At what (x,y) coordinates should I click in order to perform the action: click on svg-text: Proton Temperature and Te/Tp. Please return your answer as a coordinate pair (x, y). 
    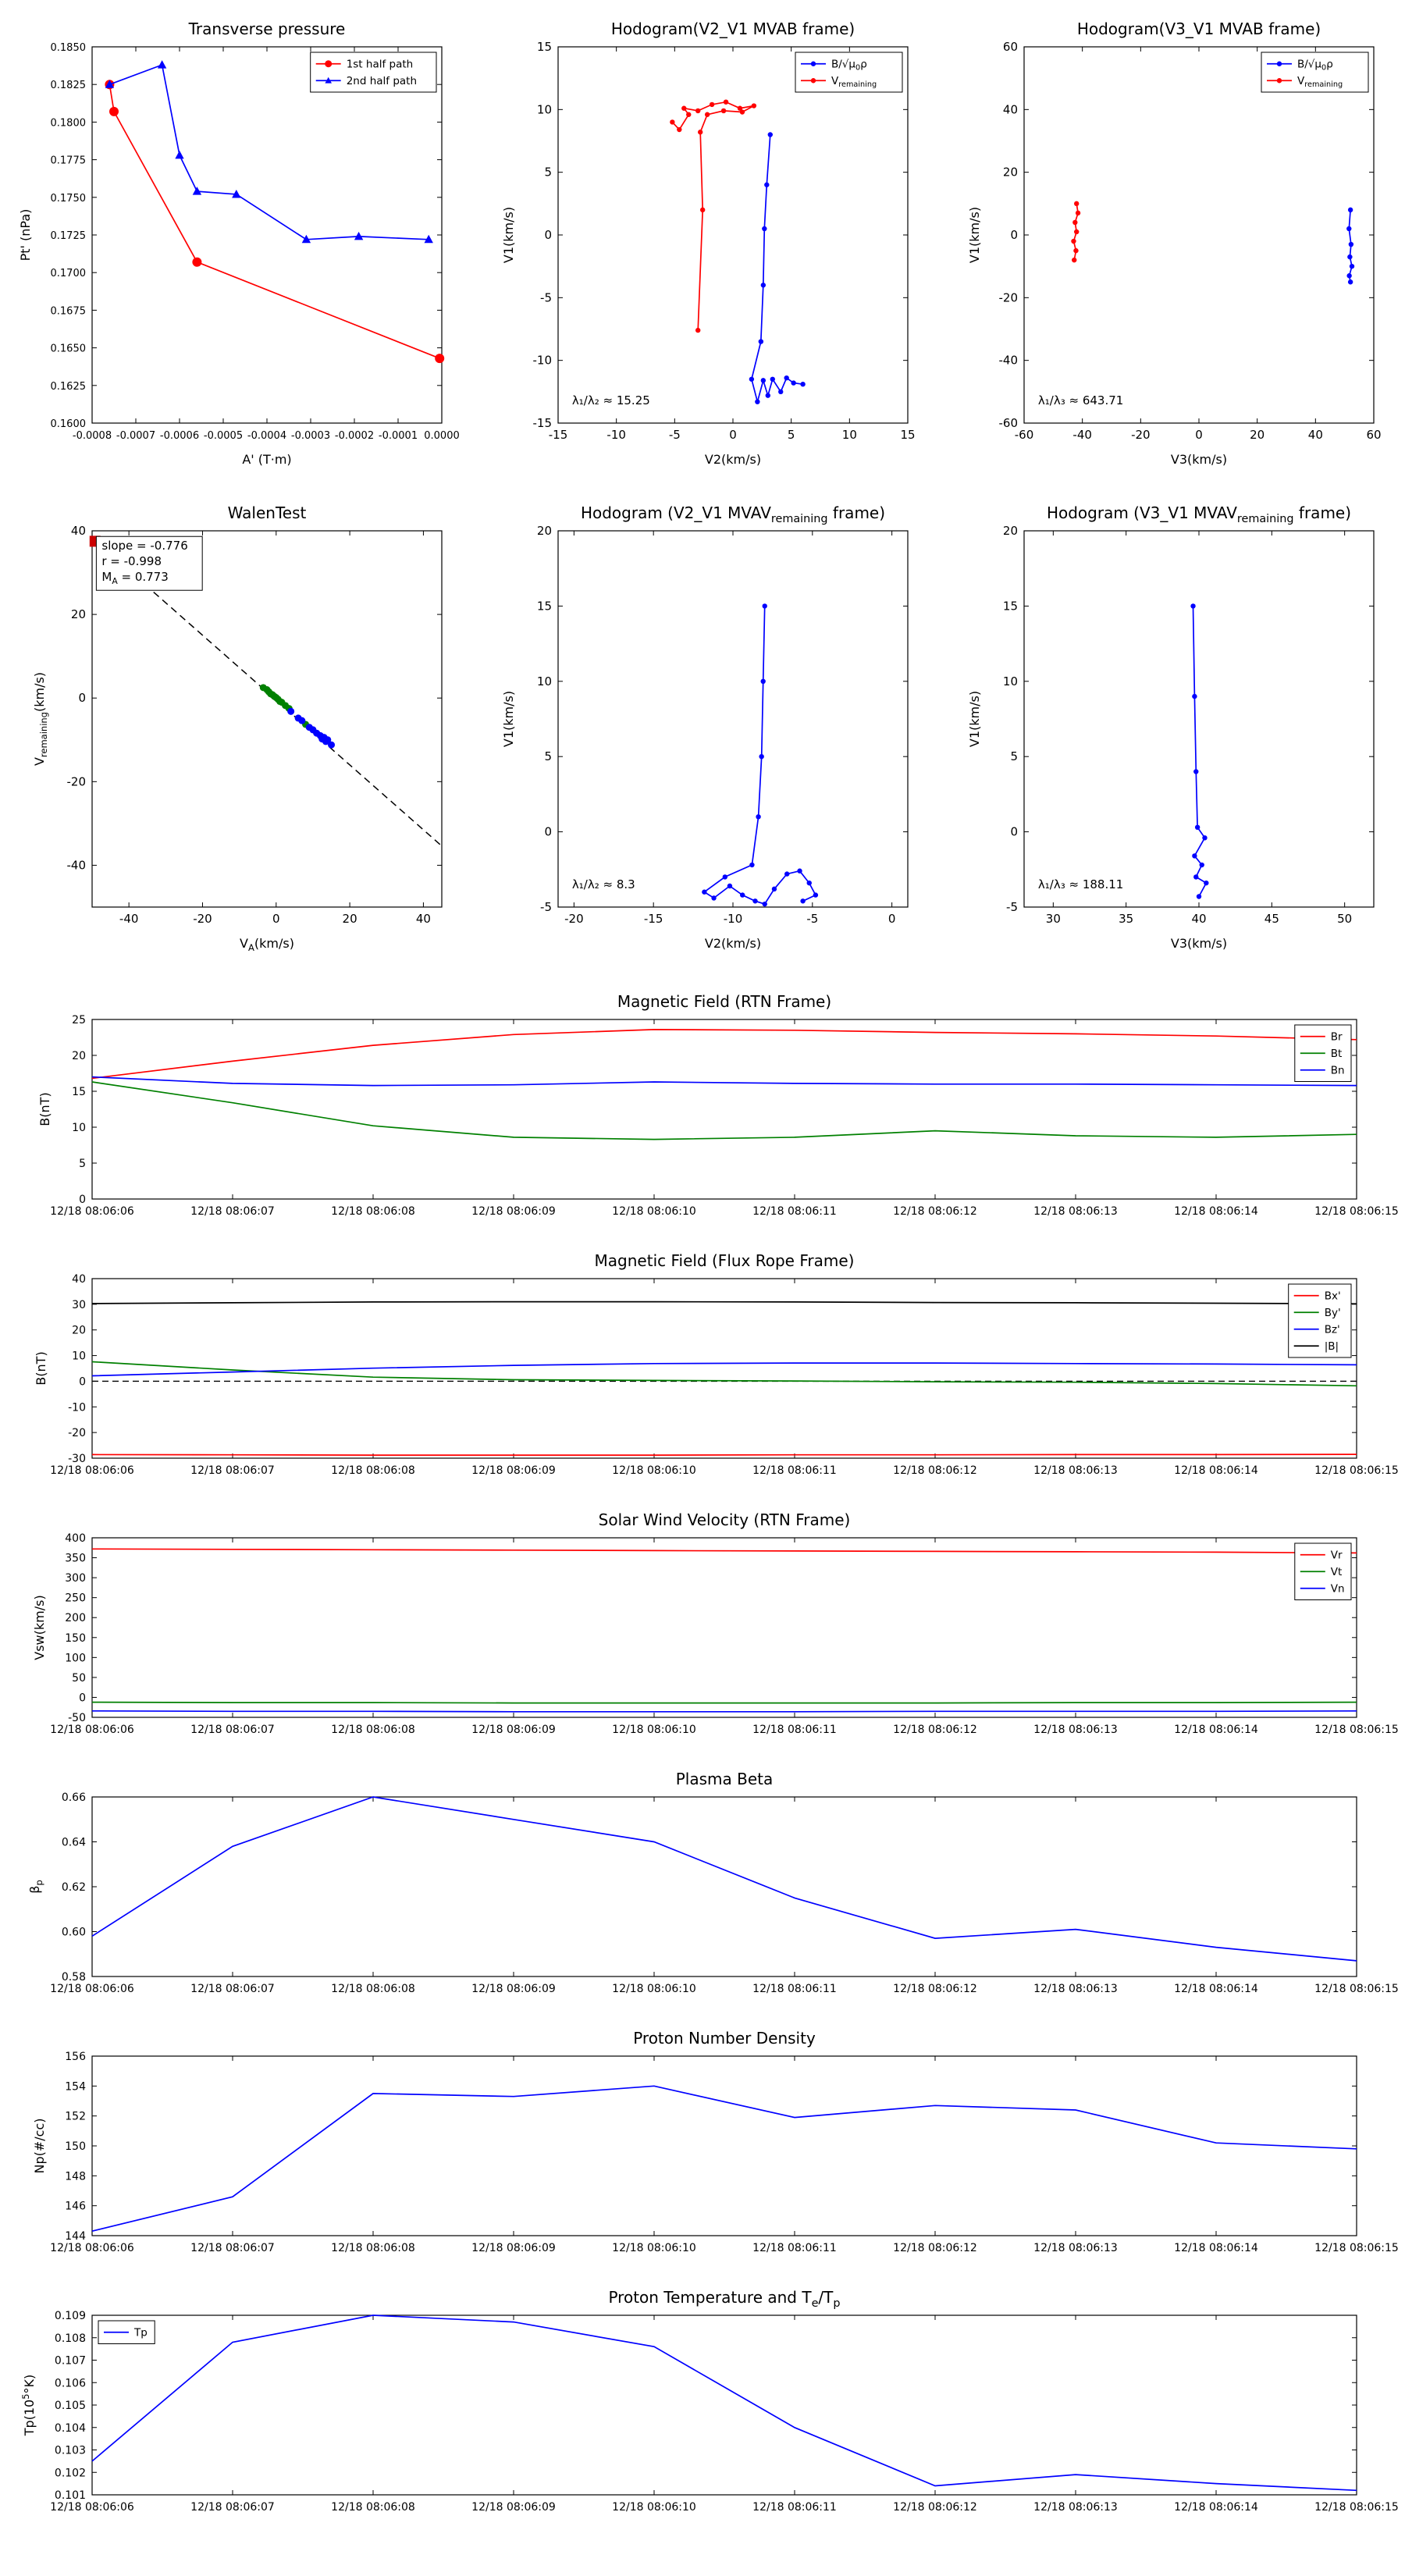
    Looking at the image, I should click on (724, 2299).